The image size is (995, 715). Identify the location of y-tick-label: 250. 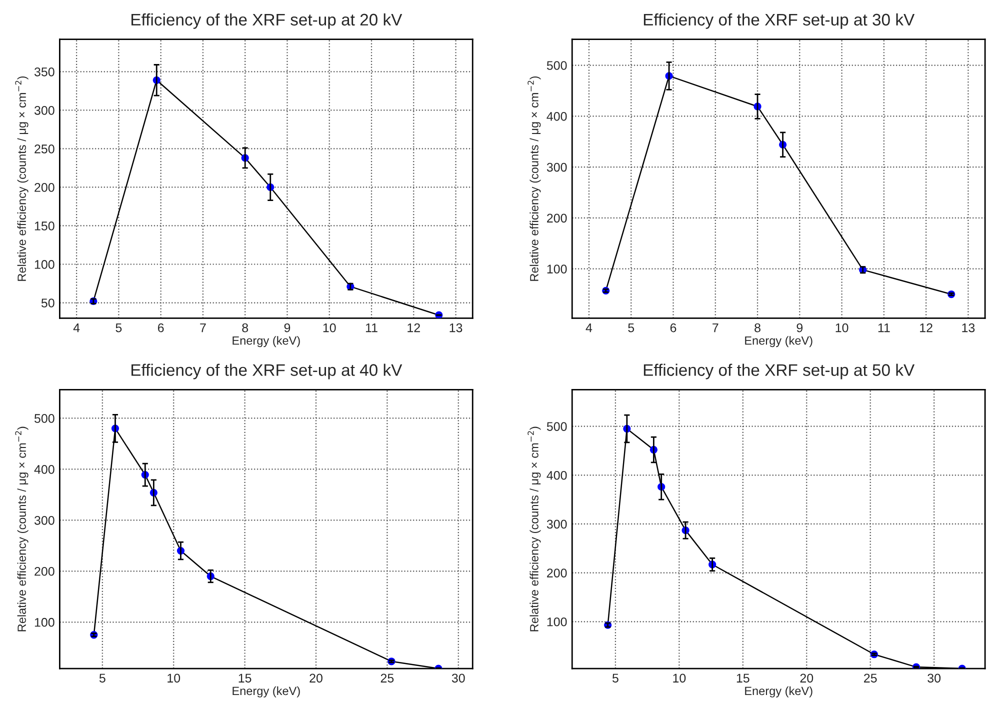
(44, 149).